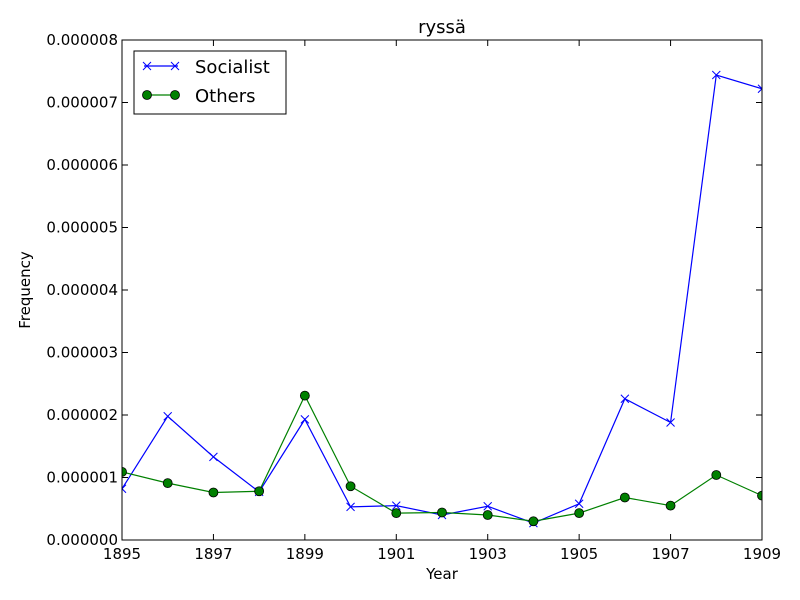  Describe the element at coordinates (210, 82) in the screenshot. I see `legend: Socialist Others` at that location.